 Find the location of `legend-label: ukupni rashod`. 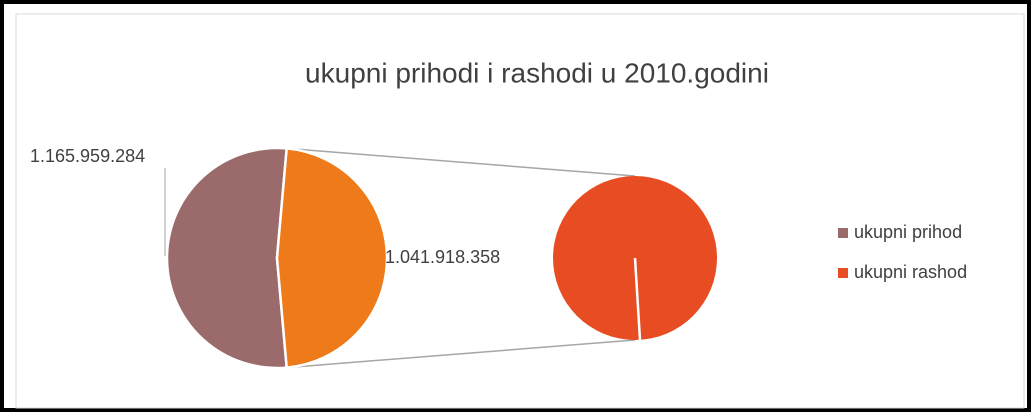

legend-label: ukupni rashod is located at coordinates (910, 272).